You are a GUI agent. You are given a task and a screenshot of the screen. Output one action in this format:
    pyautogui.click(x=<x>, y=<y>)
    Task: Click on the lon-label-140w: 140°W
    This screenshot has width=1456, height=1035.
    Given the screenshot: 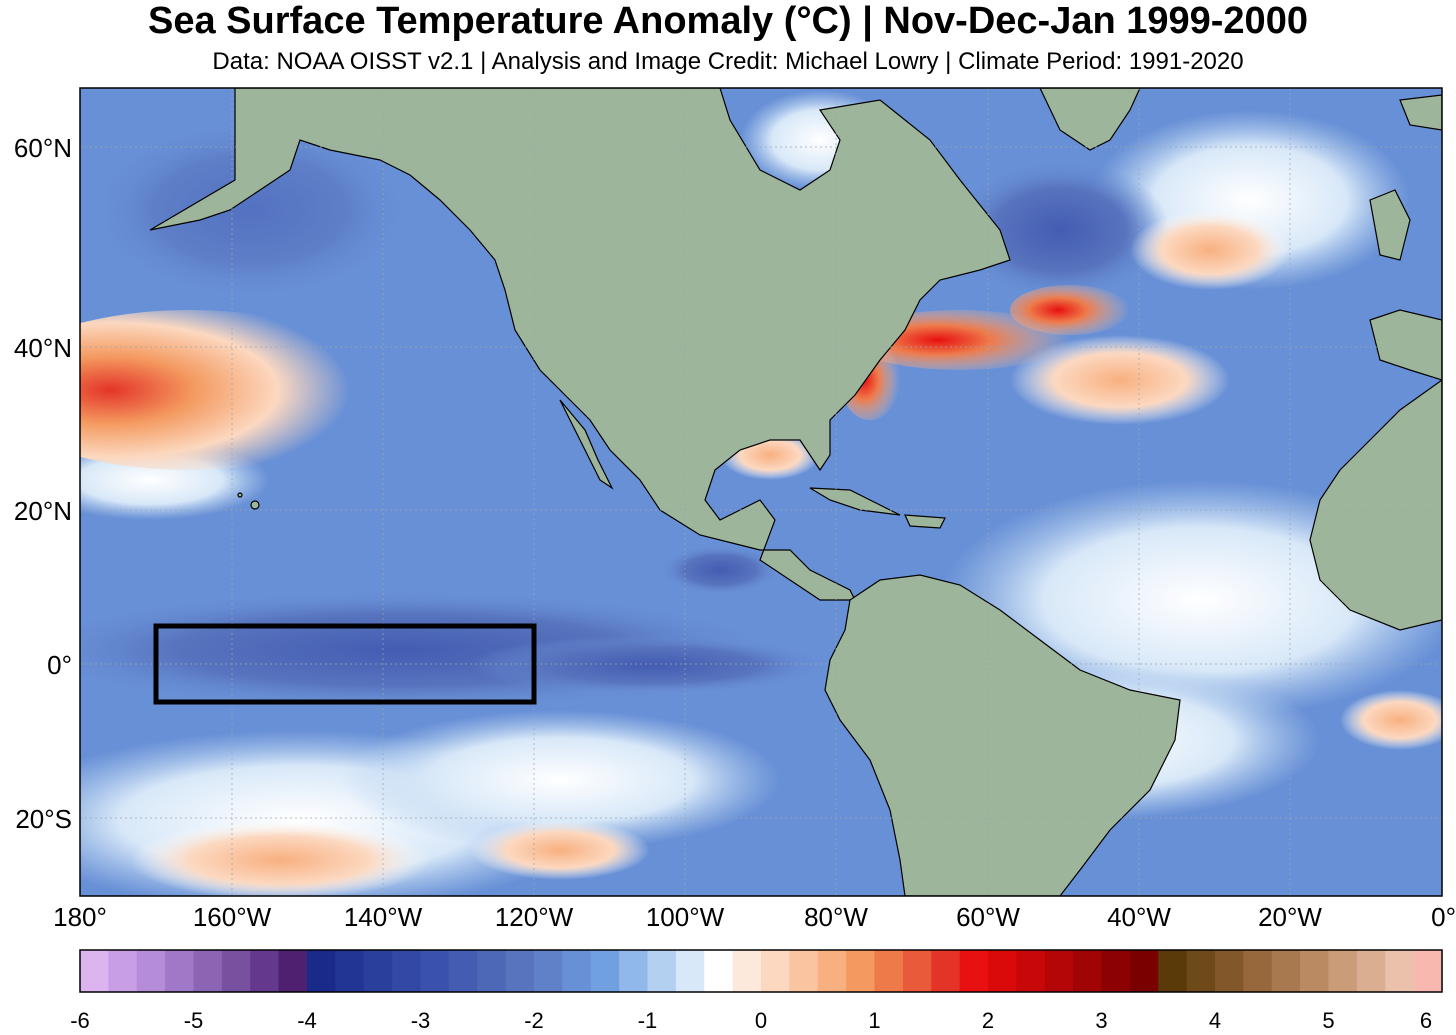 What is the action you would take?
    pyautogui.click(x=383, y=917)
    